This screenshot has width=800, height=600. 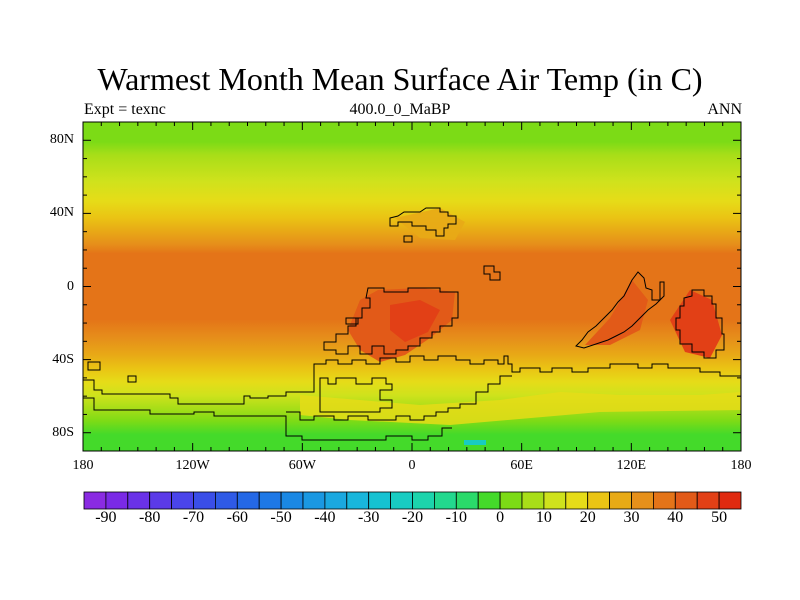 I want to click on coastline-south-interior, so click(x=356, y=395).